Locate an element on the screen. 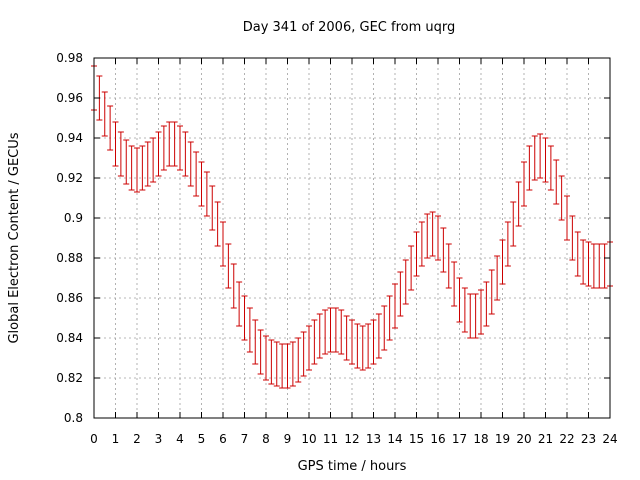 This screenshot has width=640, height=480. x-tick-label: 4 is located at coordinates (180, 439).